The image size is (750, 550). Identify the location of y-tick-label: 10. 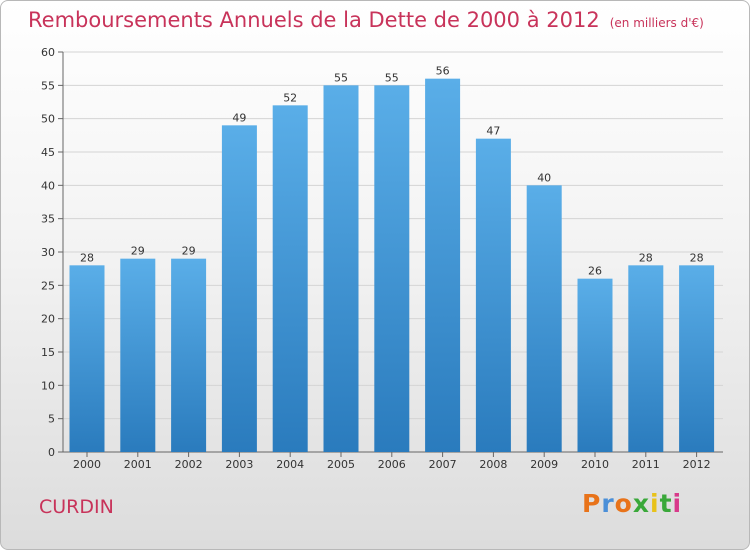
(48, 385).